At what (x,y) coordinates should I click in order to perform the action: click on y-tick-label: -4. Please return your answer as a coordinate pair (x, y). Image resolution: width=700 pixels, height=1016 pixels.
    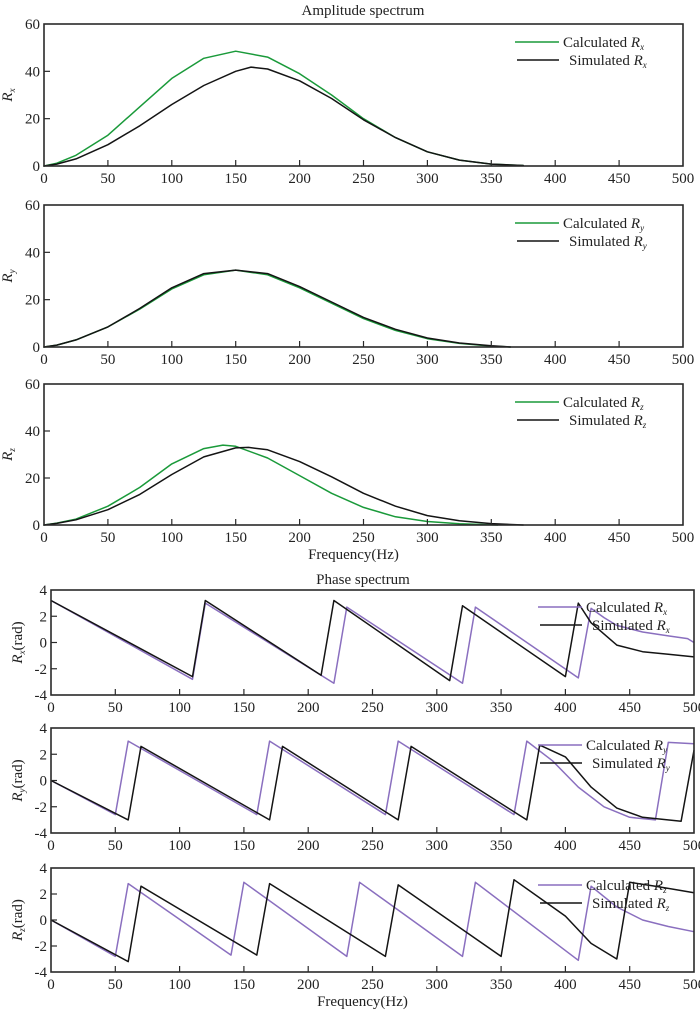
    Looking at the image, I should click on (41, 834).